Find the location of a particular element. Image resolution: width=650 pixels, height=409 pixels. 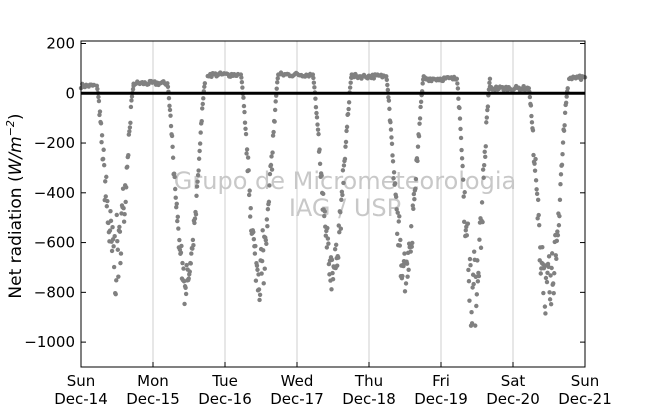

y-title-unit: W/m is located at coordinates (16, 155).